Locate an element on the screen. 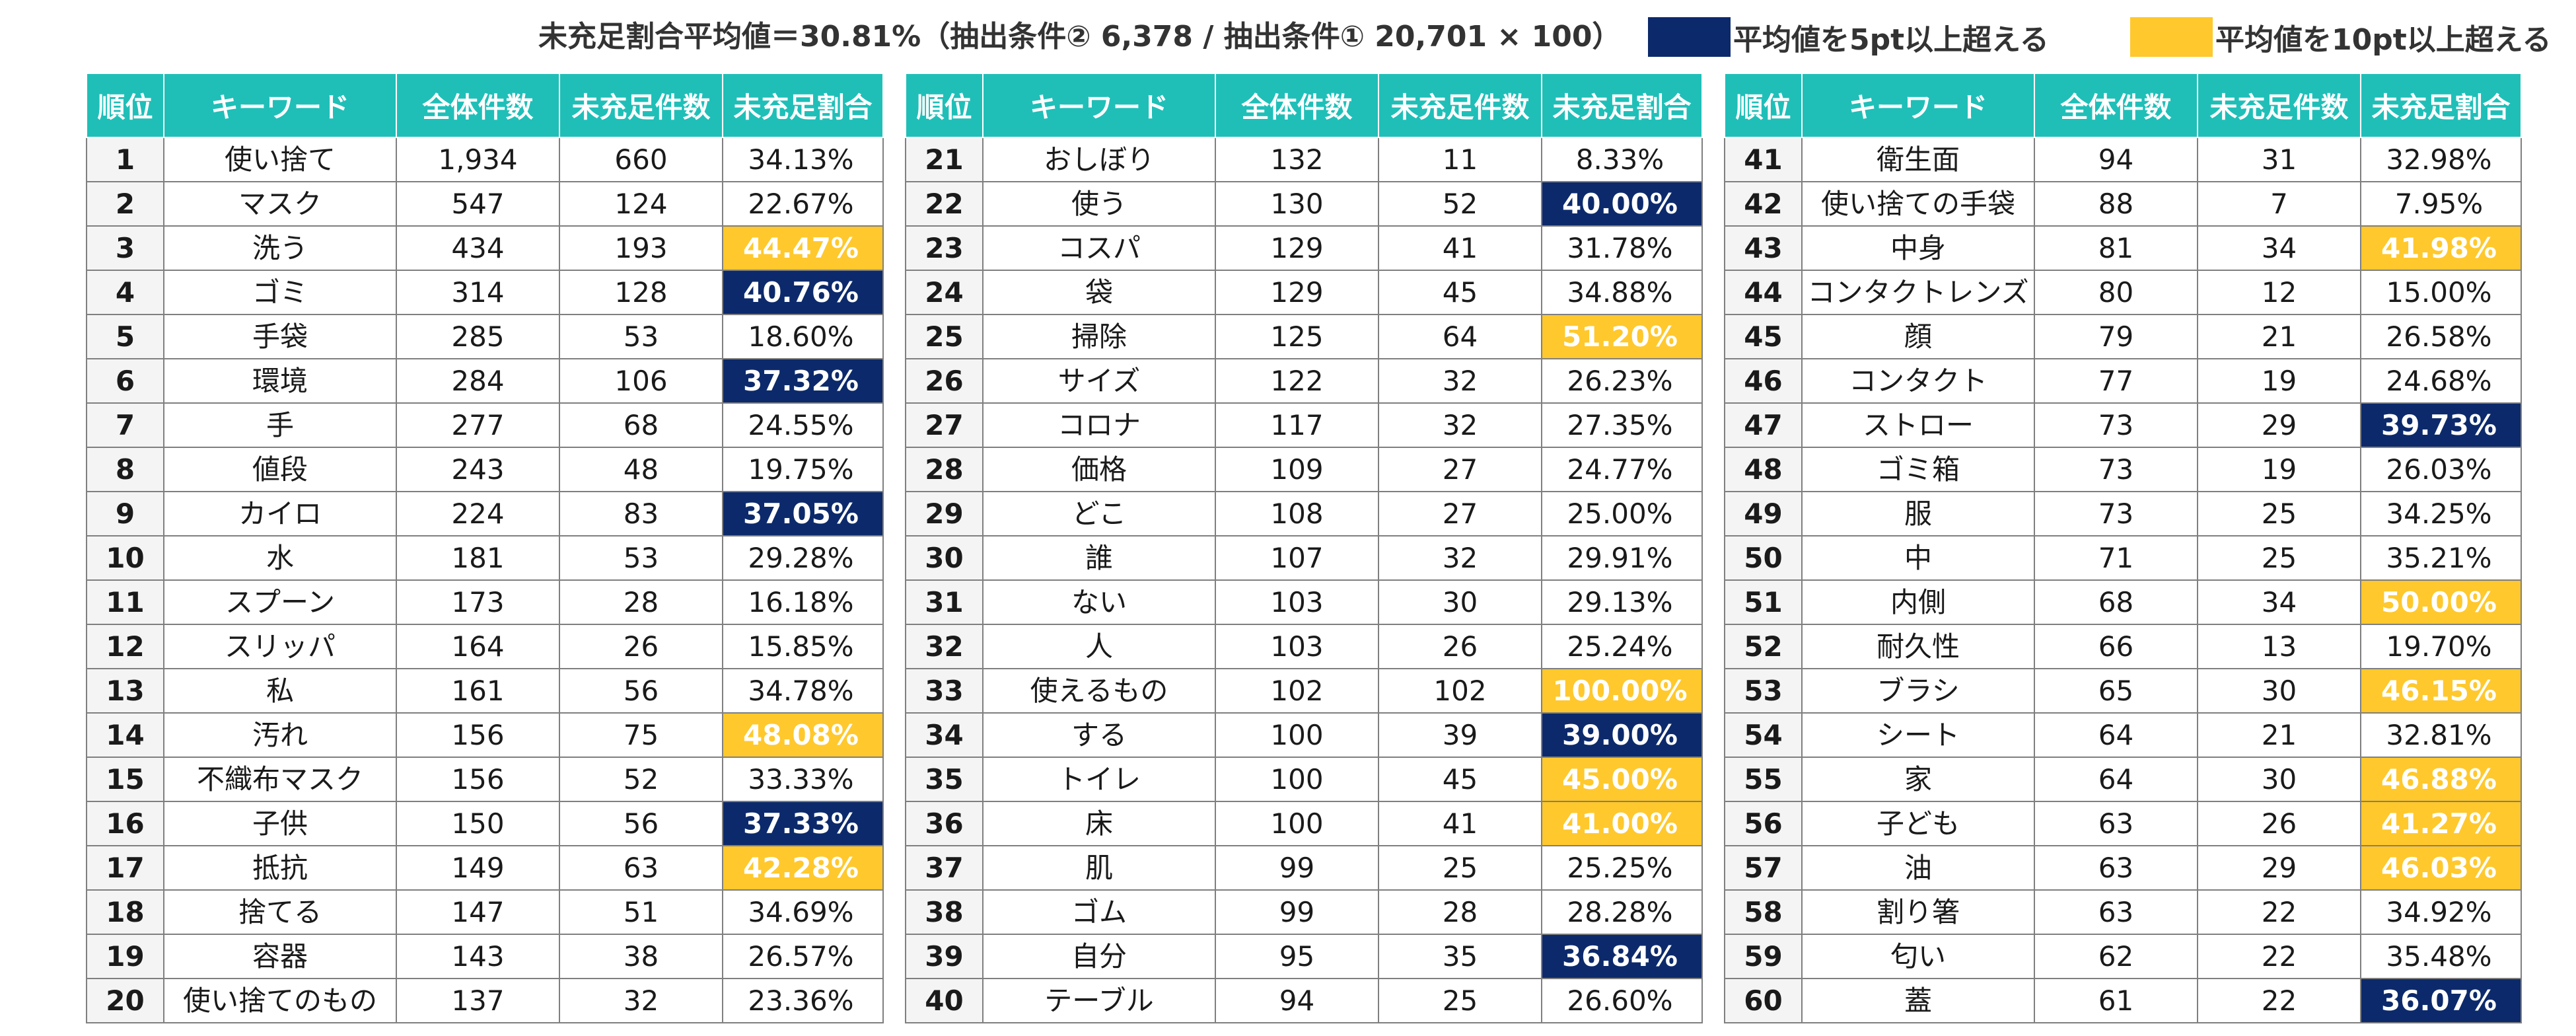  column-header-total-count: 全体件数 is located at coordinates (478, 105).